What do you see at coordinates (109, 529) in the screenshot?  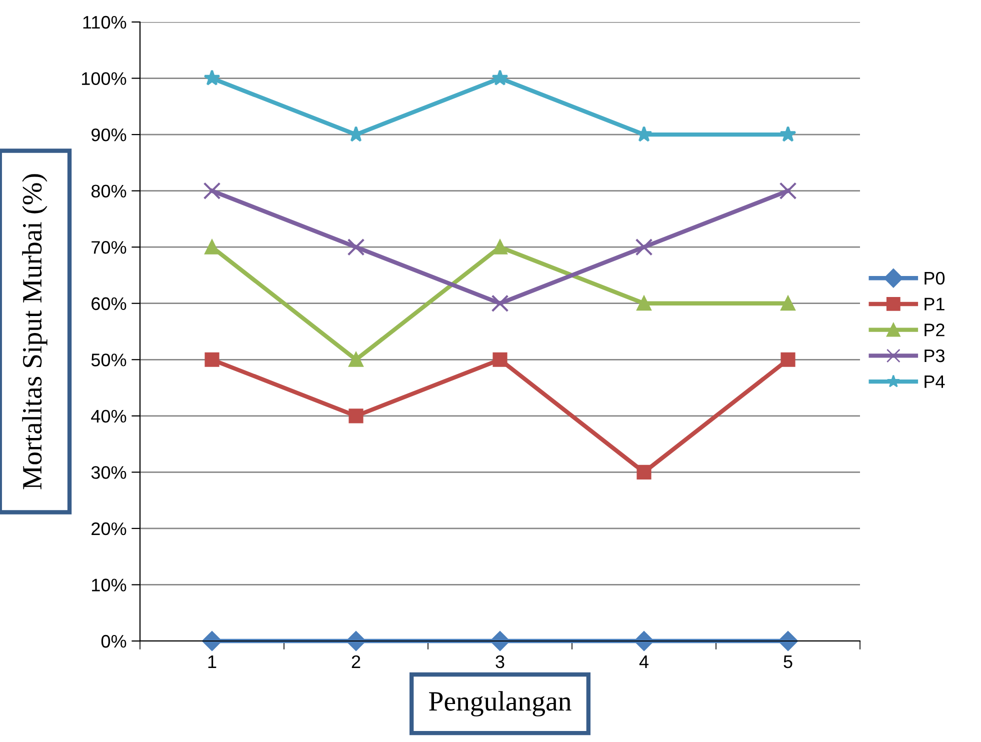 I see `y-tick-label: 20%` at bounding box center [109, 529].